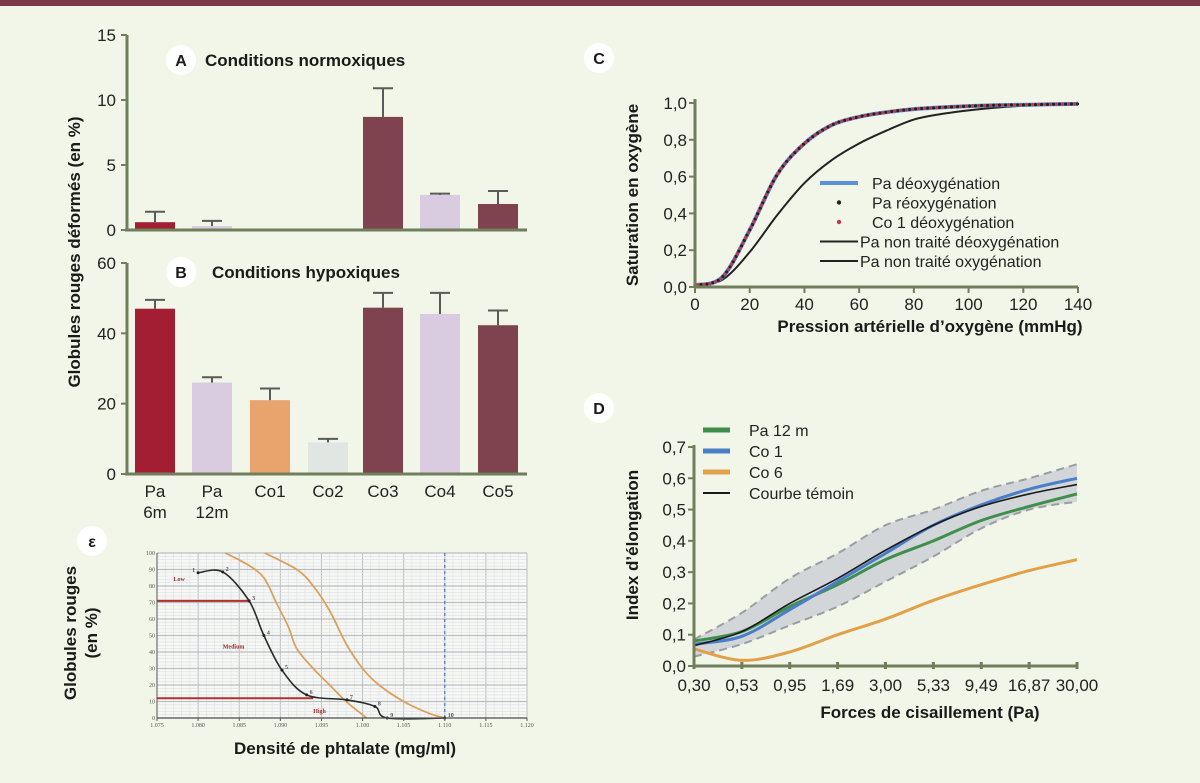 The height and width of the screenshot is (783, 1200). I want to click on y-tick-label: 0,8, so click(675, 140).